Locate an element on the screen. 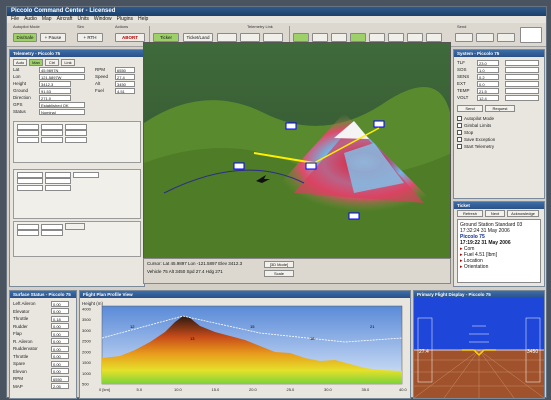 This screenshot has height=400, width=551. ticker-item: ▸ Com is located at coordinates (499, 249).